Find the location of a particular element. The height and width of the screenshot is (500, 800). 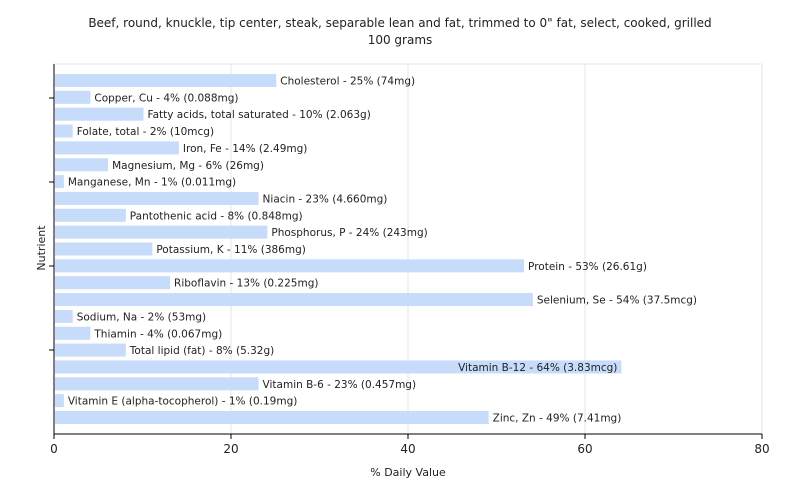

bar-label: Riboflavin - 13% (0.225mg) is located at coordinates (246, 284).